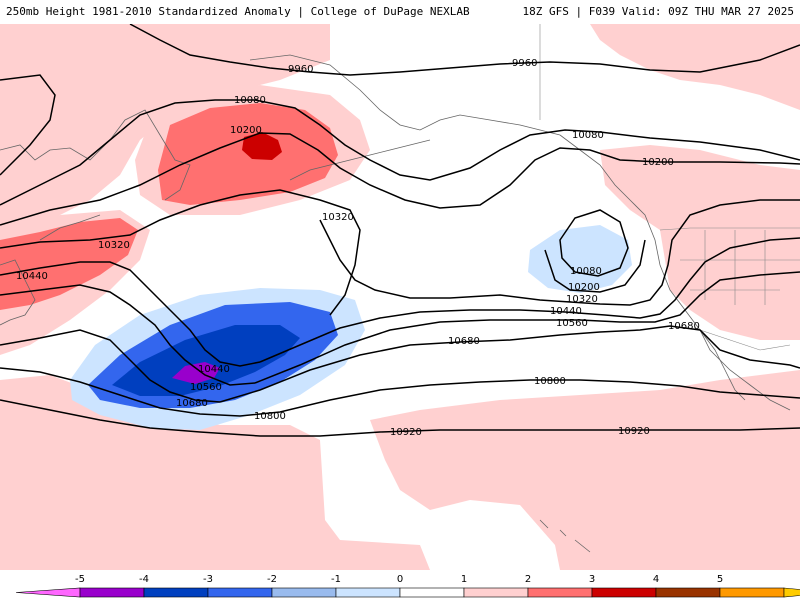  What do you see at coordinates (360, 160) in the screenshot?
I see `coastline-aleutians` at bounding box center [360, 160].